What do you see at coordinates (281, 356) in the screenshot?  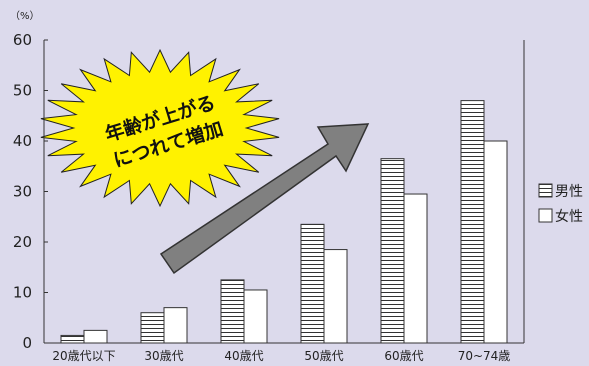 I see `category-labels: 20歳代以下 30歳代 40歳代 50歳代 60歳代 70~74歳` at bounding box center [281, 356].